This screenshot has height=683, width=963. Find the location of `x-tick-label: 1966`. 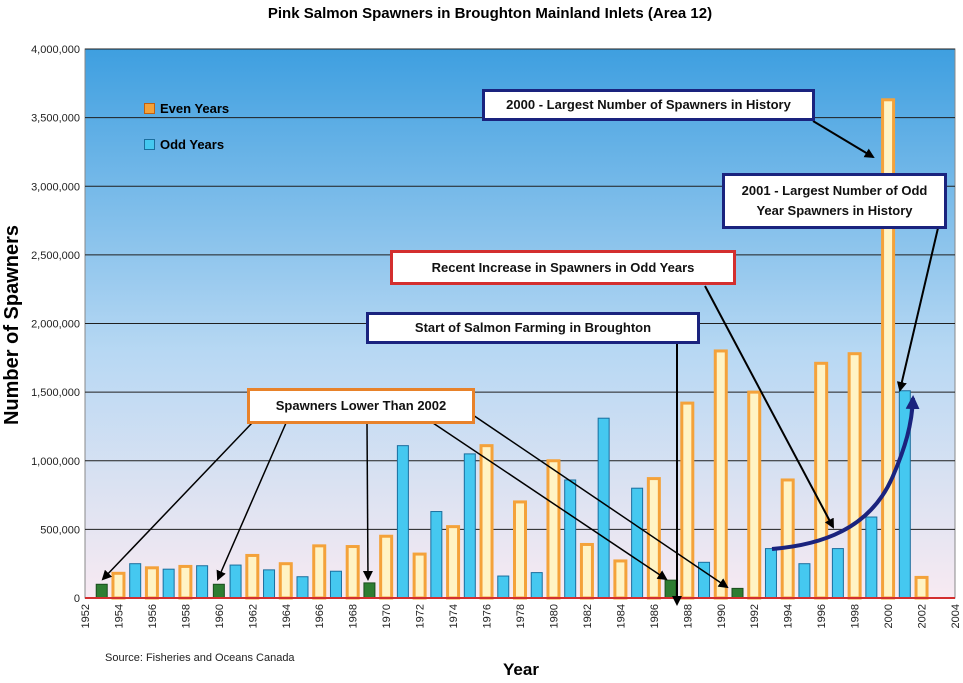

x-tick-label: 1966 is located at coordinates (320, 616).